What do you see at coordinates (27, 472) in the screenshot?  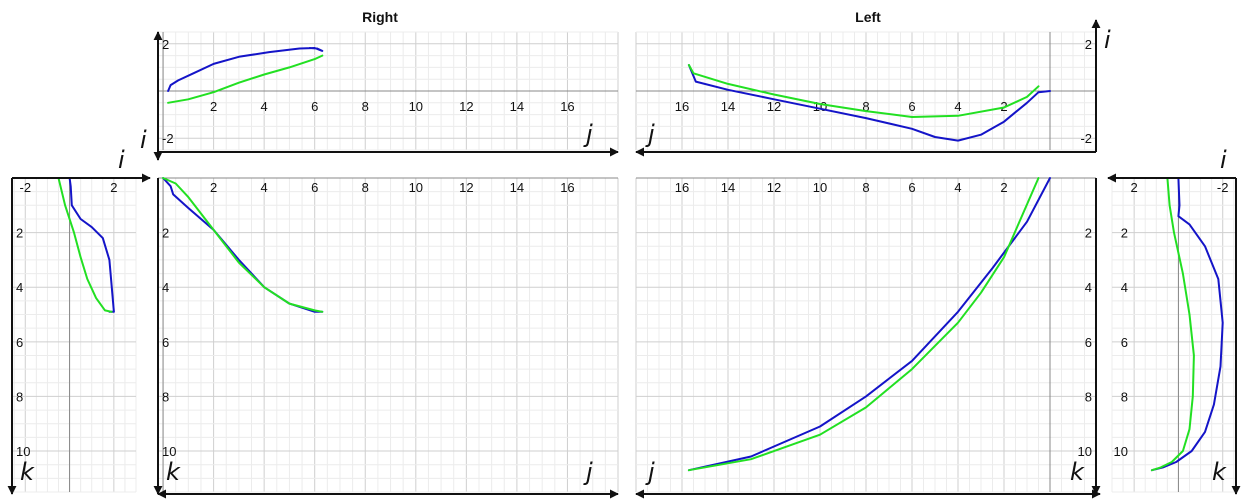 I see `axis-label-right-ik-k: k` at bounding box center [27, 472].